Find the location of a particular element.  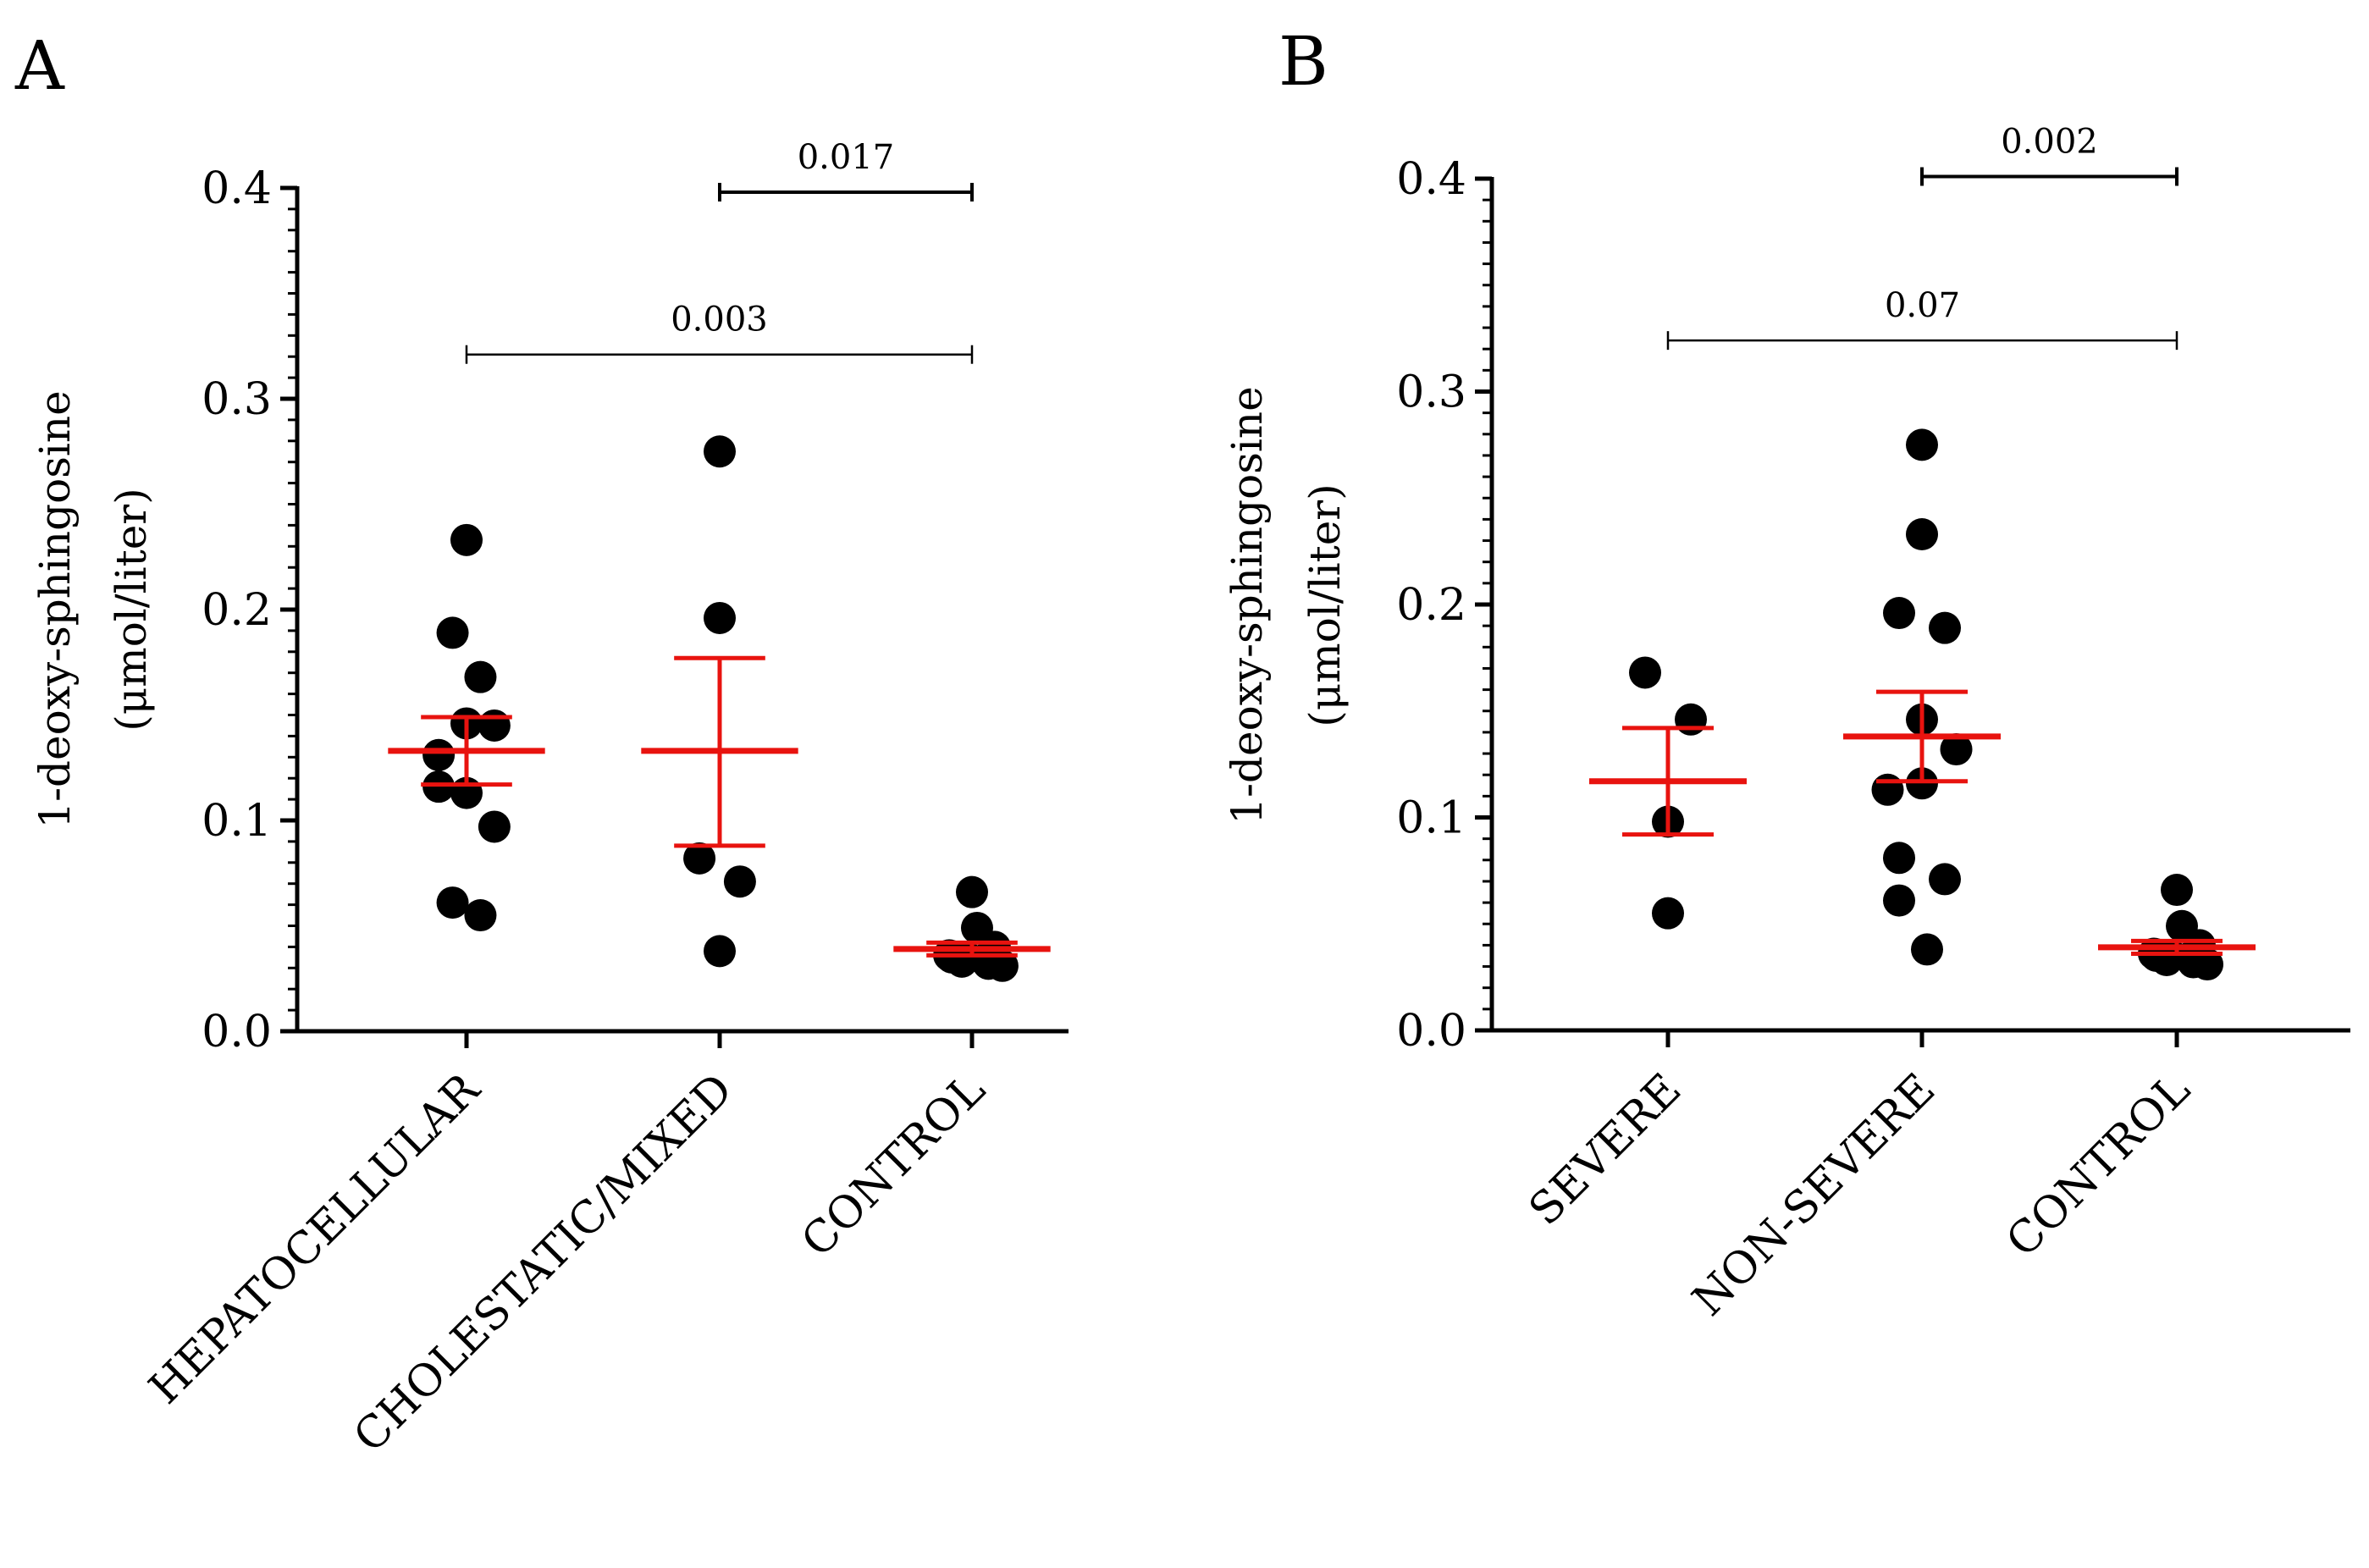

x-category-label-b: NON-SEVERE is located at coordinates (1814, 1195).